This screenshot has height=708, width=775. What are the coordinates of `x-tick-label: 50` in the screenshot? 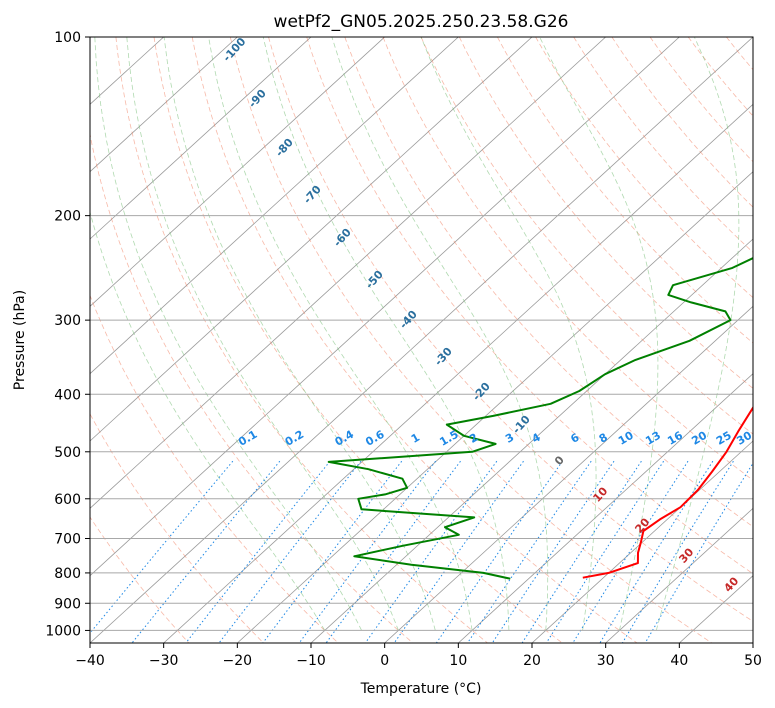 It's located at (753, 661).